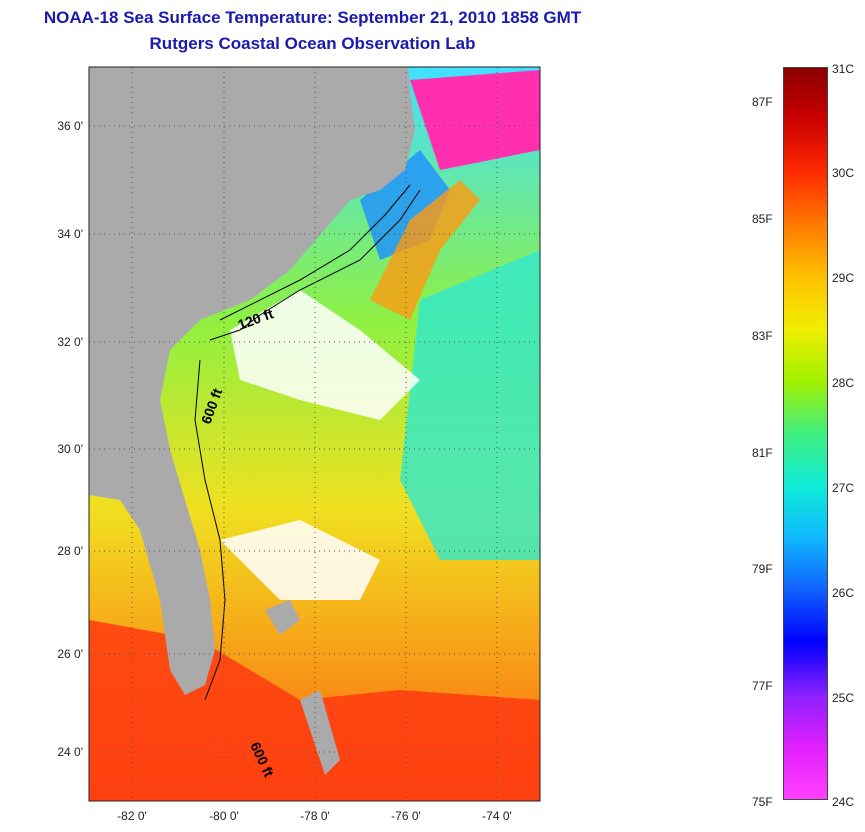 The image size is (865, 832). Describe the element at coordinates (300, 560) in the screenshot. I see `cloud-cover-south` at that location.